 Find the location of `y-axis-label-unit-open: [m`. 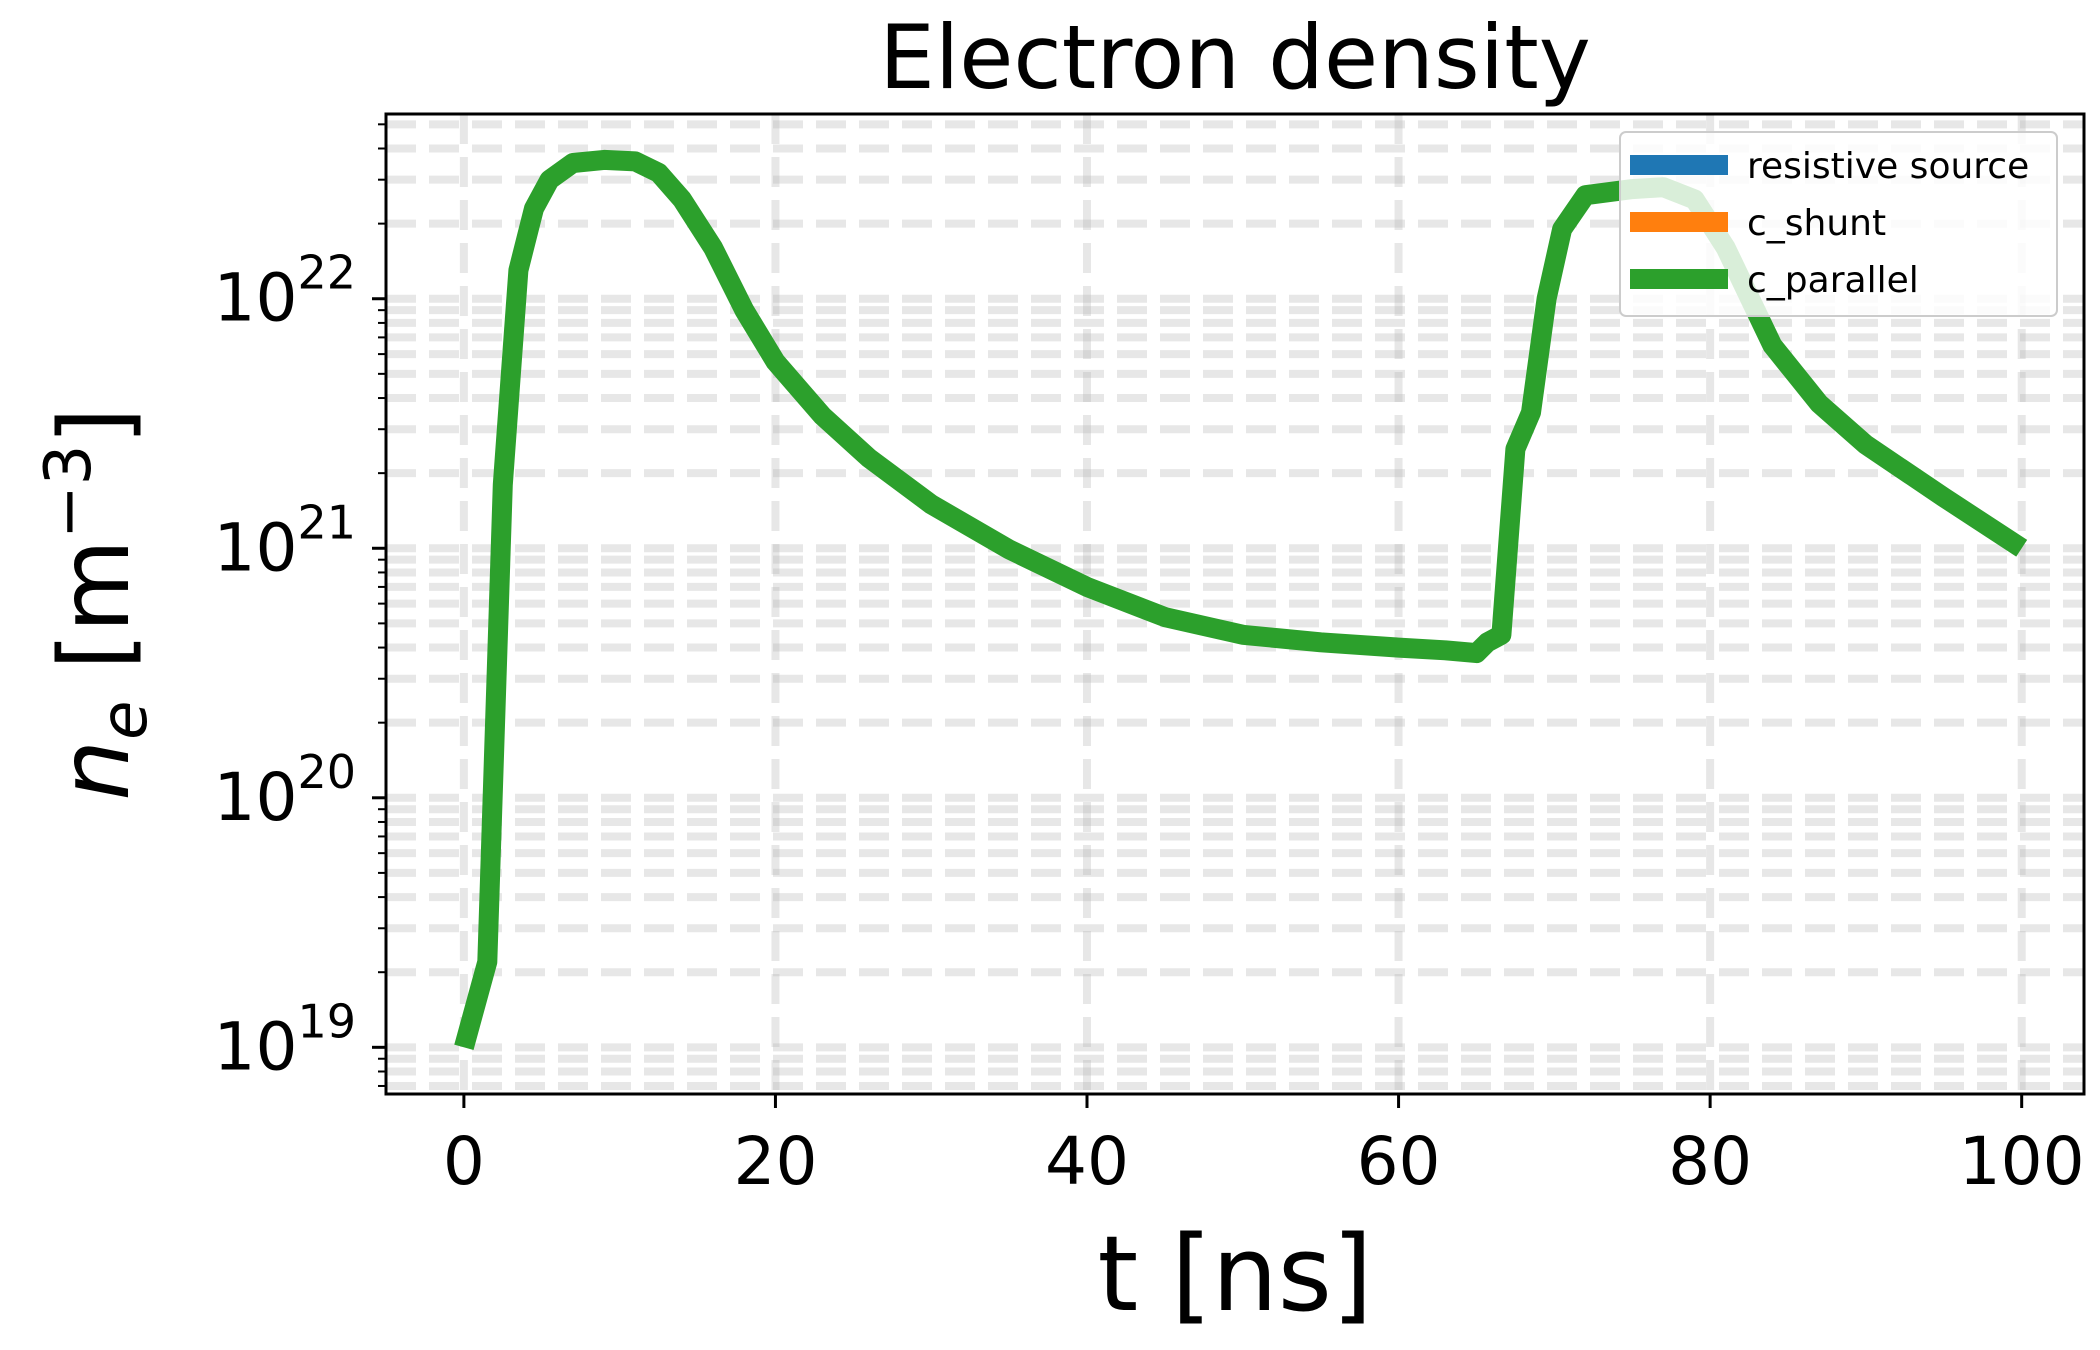

y-axis-label-unit-open: [m is located at coordinates (95, 619).